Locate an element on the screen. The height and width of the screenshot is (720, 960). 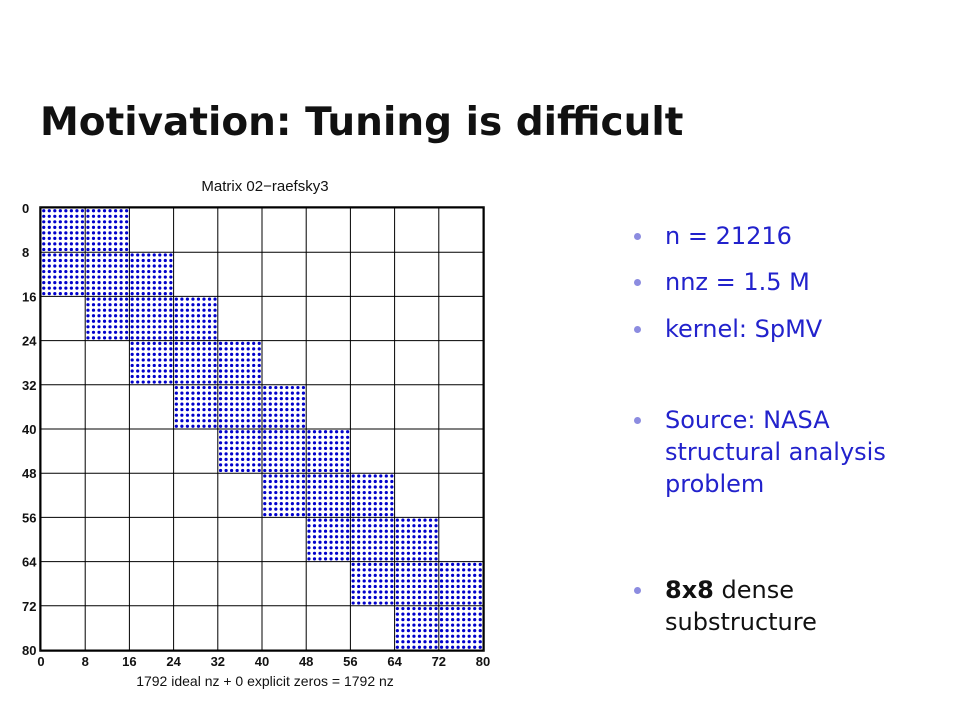
y-tick-label: 24 is located at coordinates (29, 341).